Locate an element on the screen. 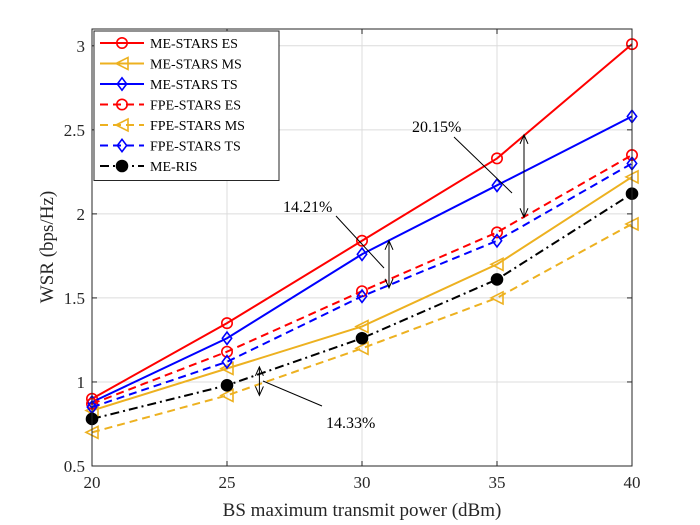 Image resolution: width=700 pixels, height=525 pixels. annotation-14-21-label: 14.21% is located at coordinates (307, 207).